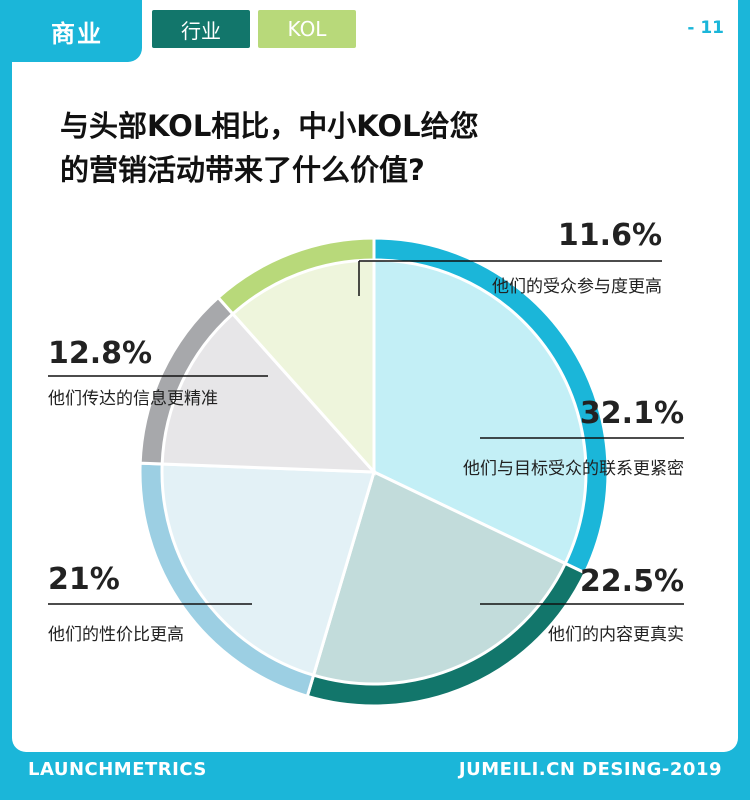 This screenshot has width=750, height=800. I want to click on tab-kol: KOL, so click(307, 29).